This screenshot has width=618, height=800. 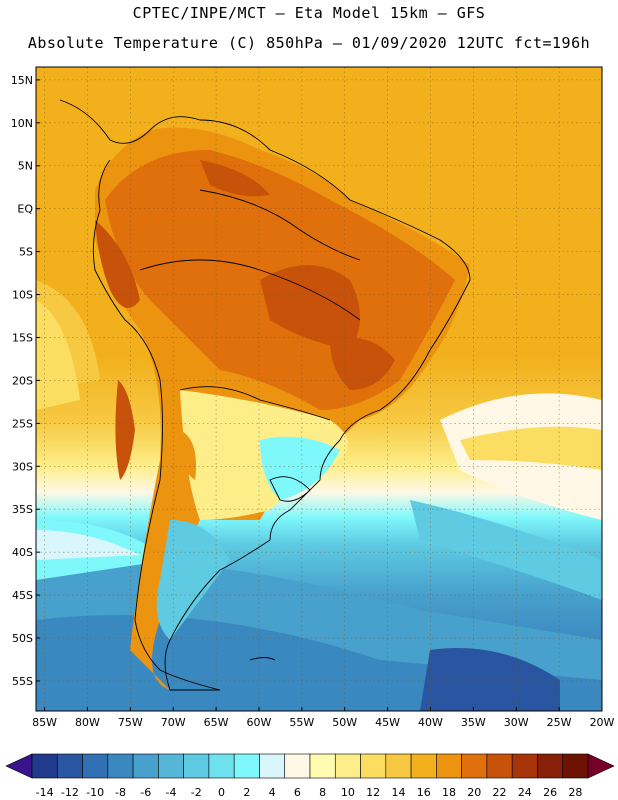 I want to click on colorbar-label: -12, so click(x=70, y=792).